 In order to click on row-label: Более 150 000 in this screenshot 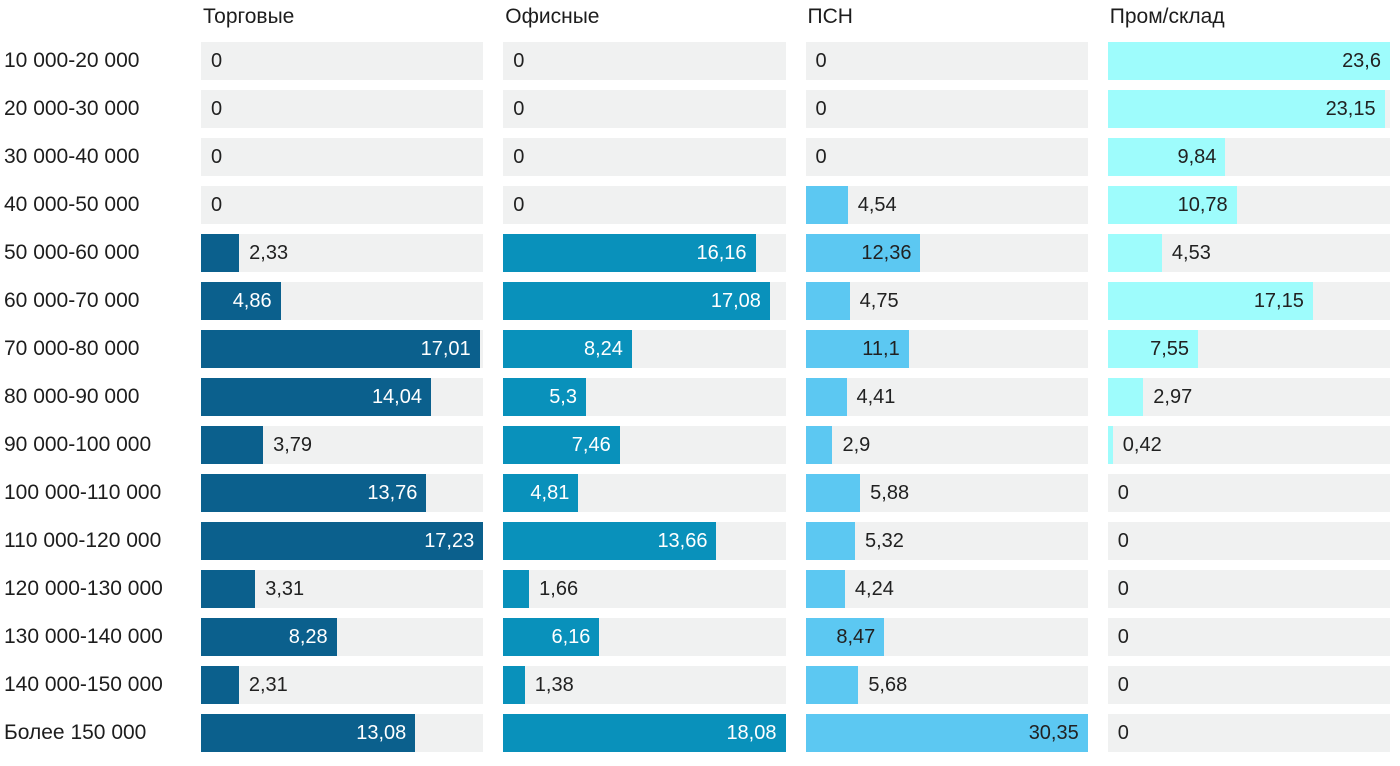, I will do `click(75, 732)`.